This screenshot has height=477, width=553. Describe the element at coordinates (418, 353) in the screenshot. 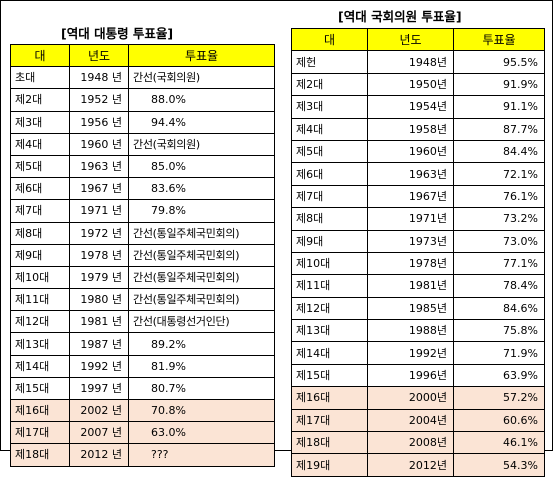

I see `table-row: 제14대 1992년 71.9%` at that location.